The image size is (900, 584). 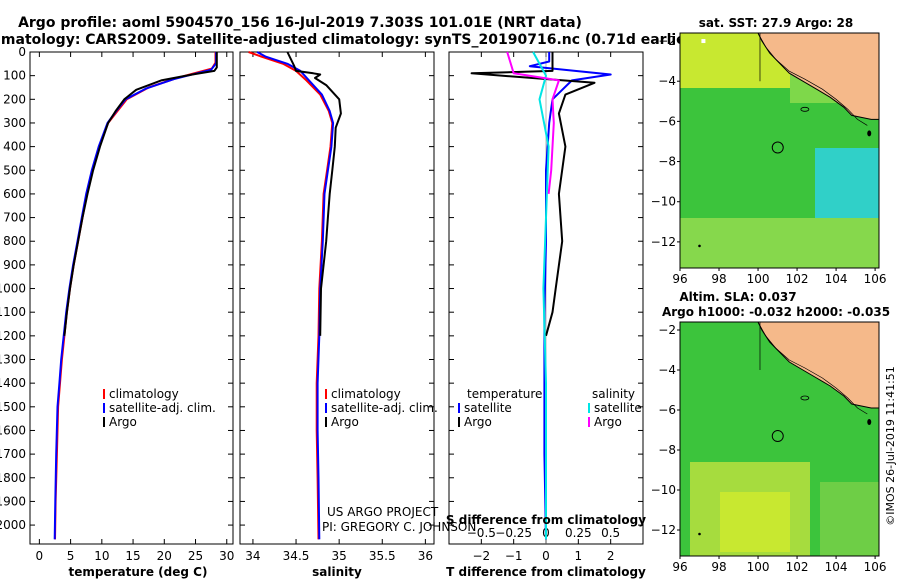 I want to click on y-tick-label: 1200, so click(x=13, y=336).